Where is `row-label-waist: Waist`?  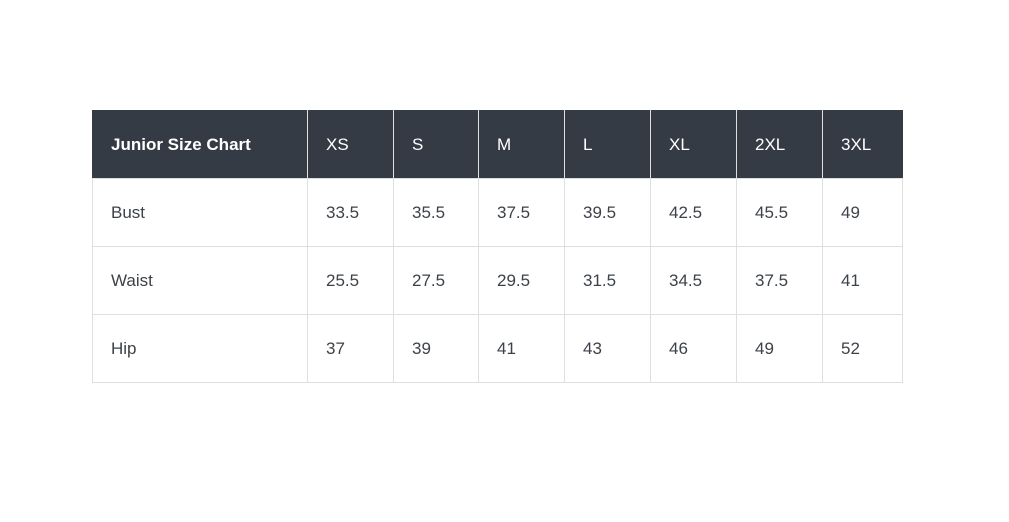
row-label-waist: Waist is located at coordinates (200, 280).